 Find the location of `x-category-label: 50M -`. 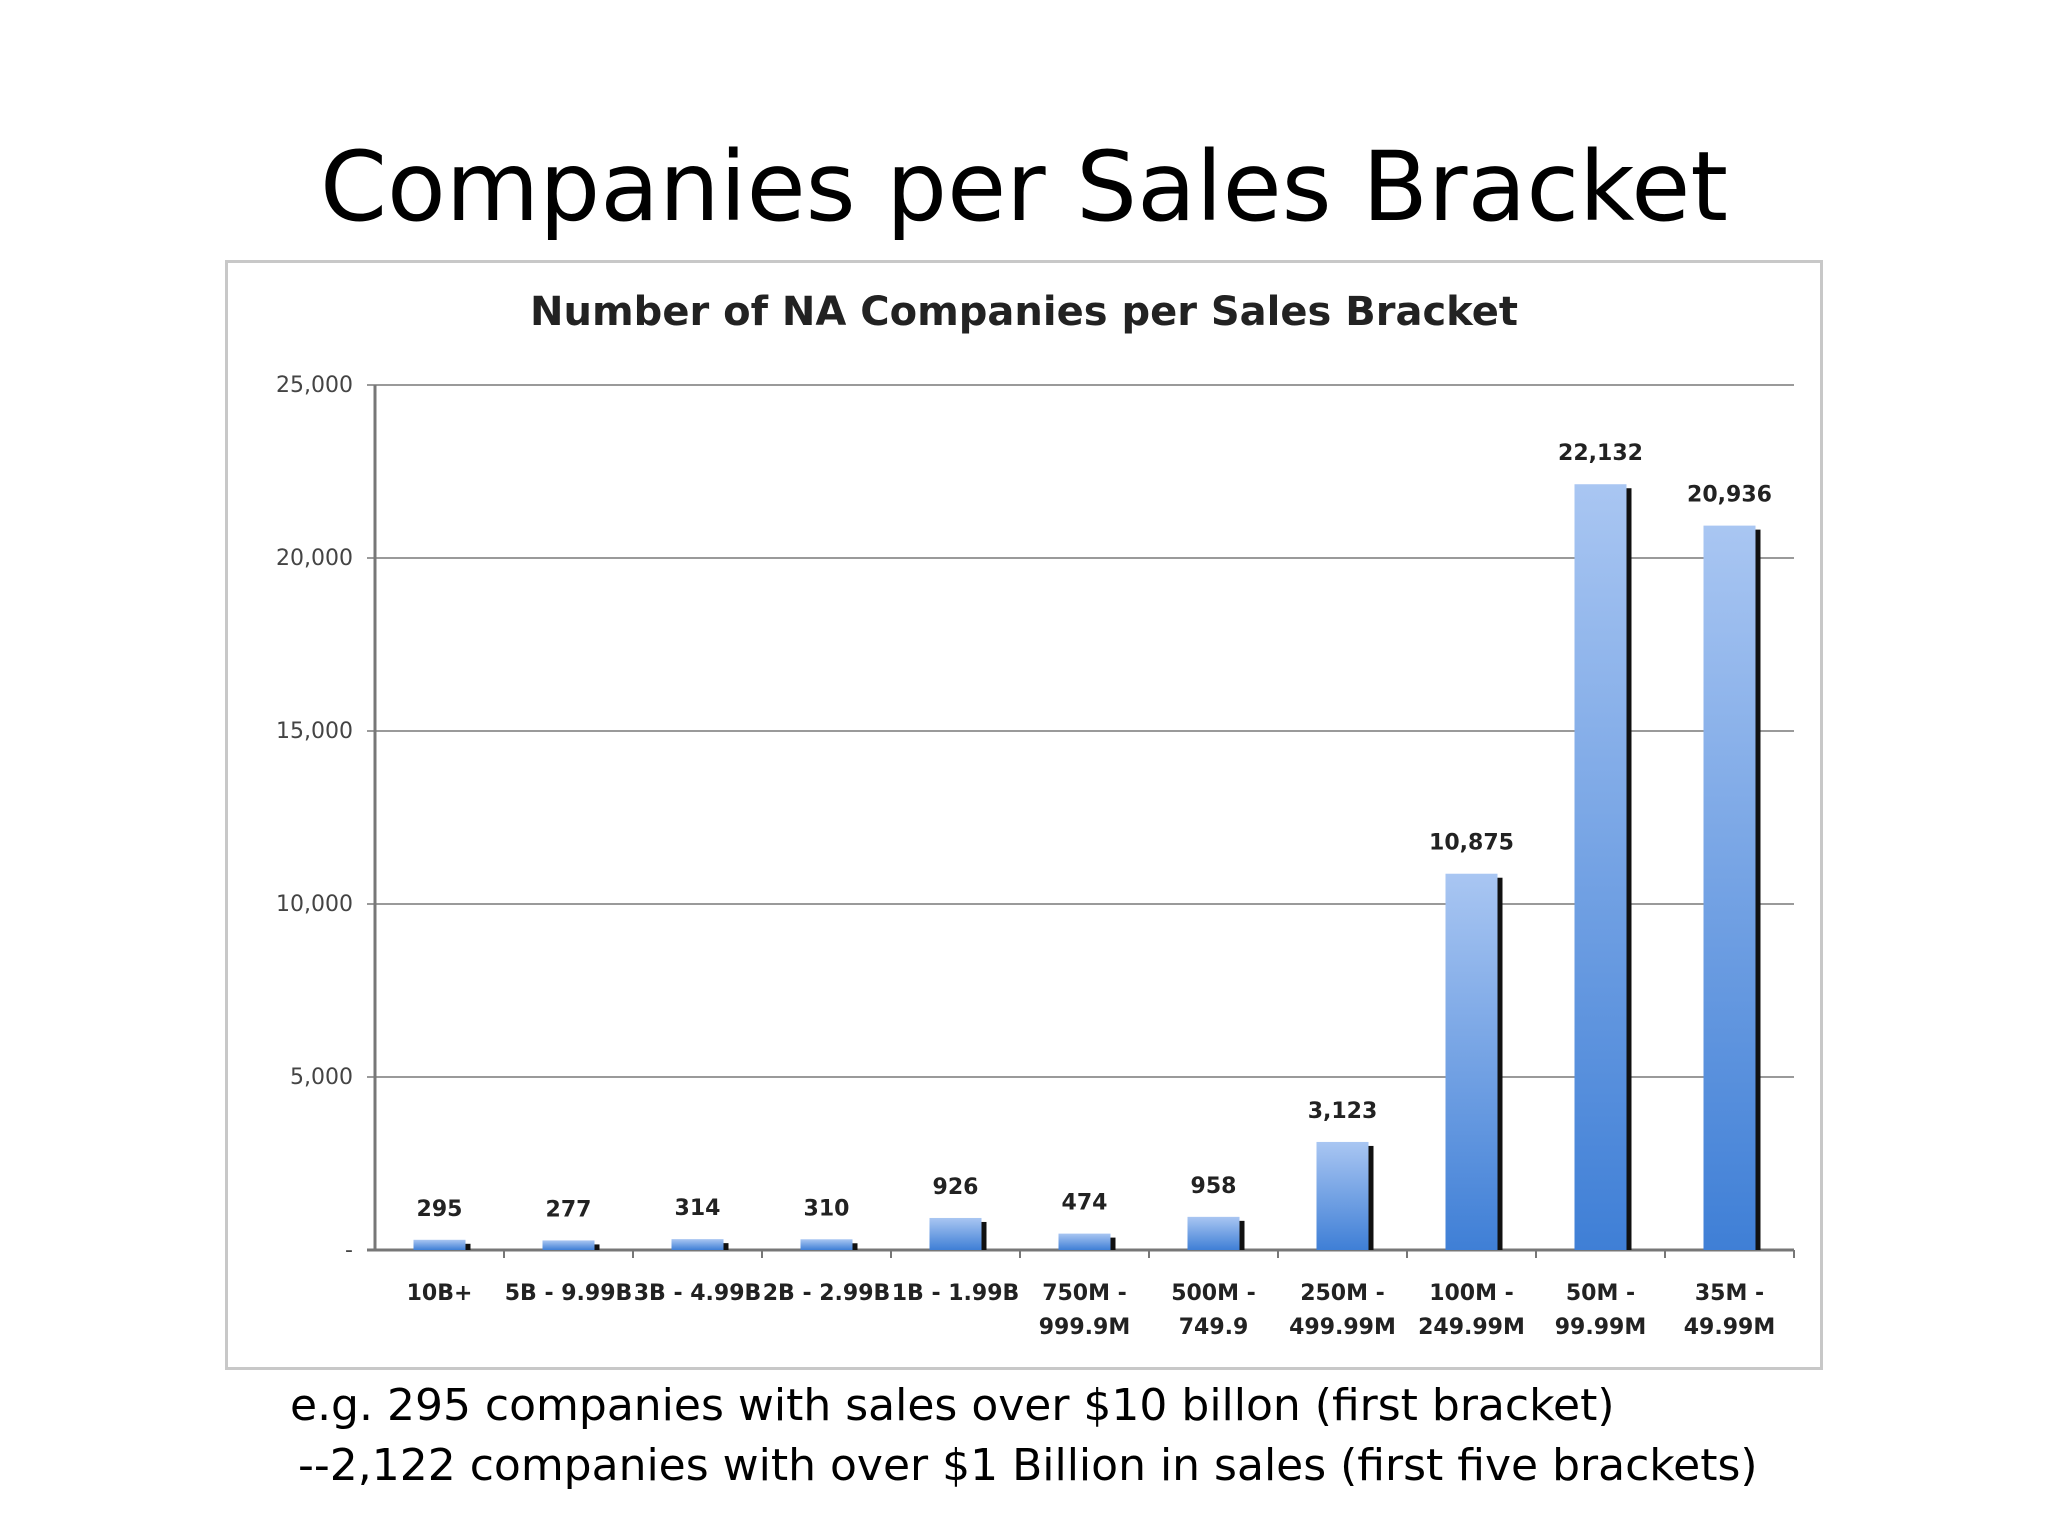

x-category-label: 50M - is located at coordinates (1600, 1293).